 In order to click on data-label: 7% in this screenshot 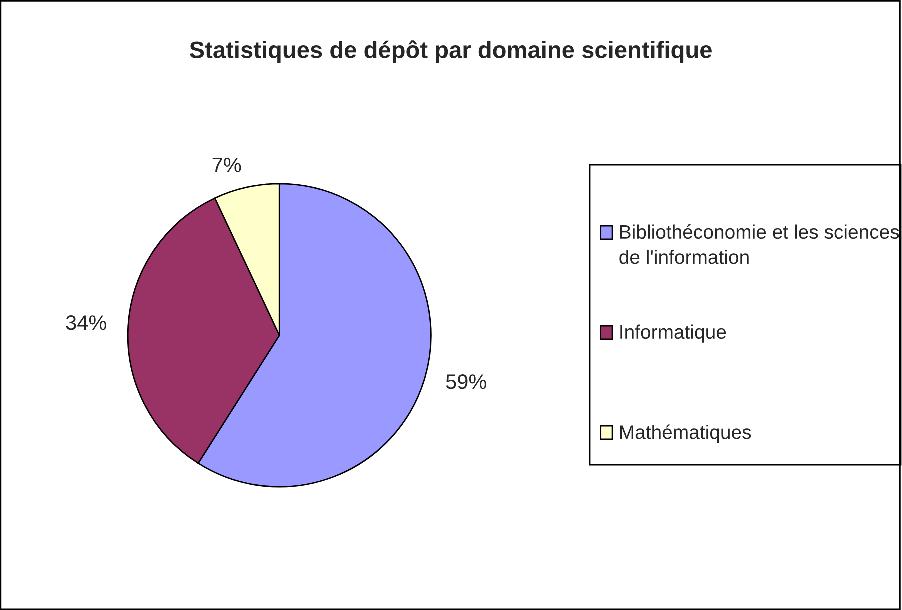, I will do `click(227, 165)`.